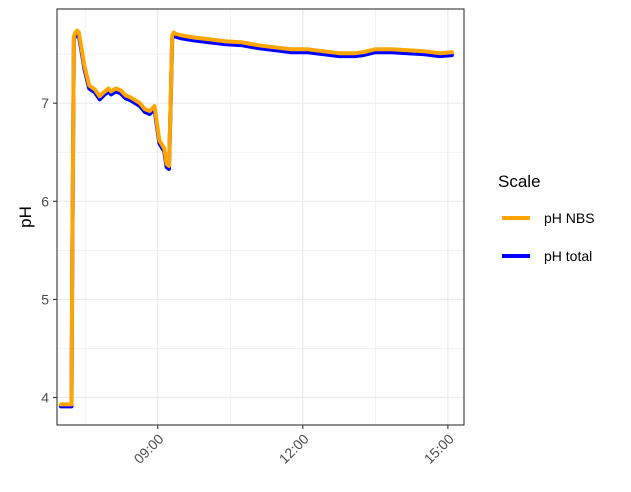 Image resolution: width=631 pixels, height=492 pixels. I want to click on legend-items: pH NBS pH total, so click(548, 237).